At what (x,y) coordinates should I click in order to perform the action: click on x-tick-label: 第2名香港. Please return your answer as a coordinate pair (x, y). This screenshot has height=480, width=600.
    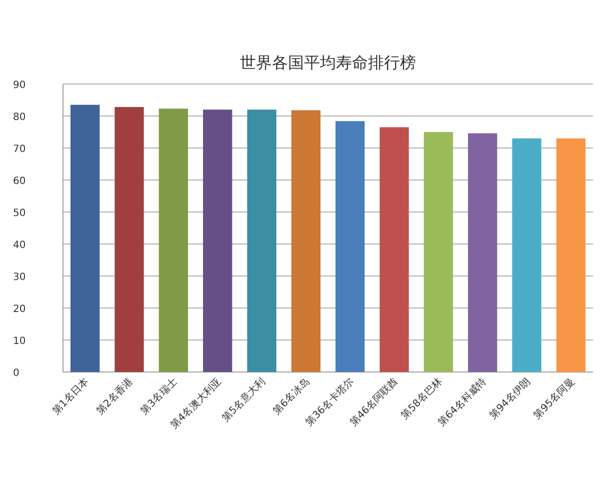
    Looking at the image, I should click on (115, 396).